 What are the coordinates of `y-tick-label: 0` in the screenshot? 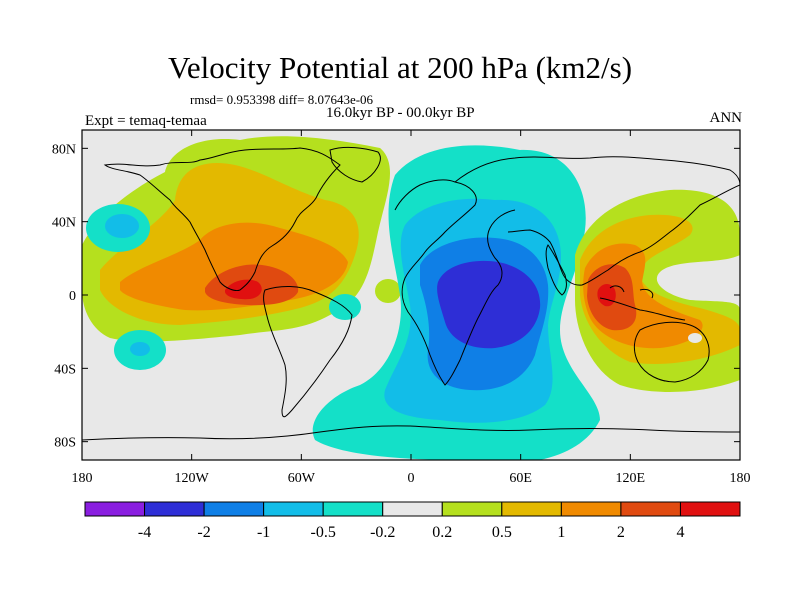 It's located at (72, 296).